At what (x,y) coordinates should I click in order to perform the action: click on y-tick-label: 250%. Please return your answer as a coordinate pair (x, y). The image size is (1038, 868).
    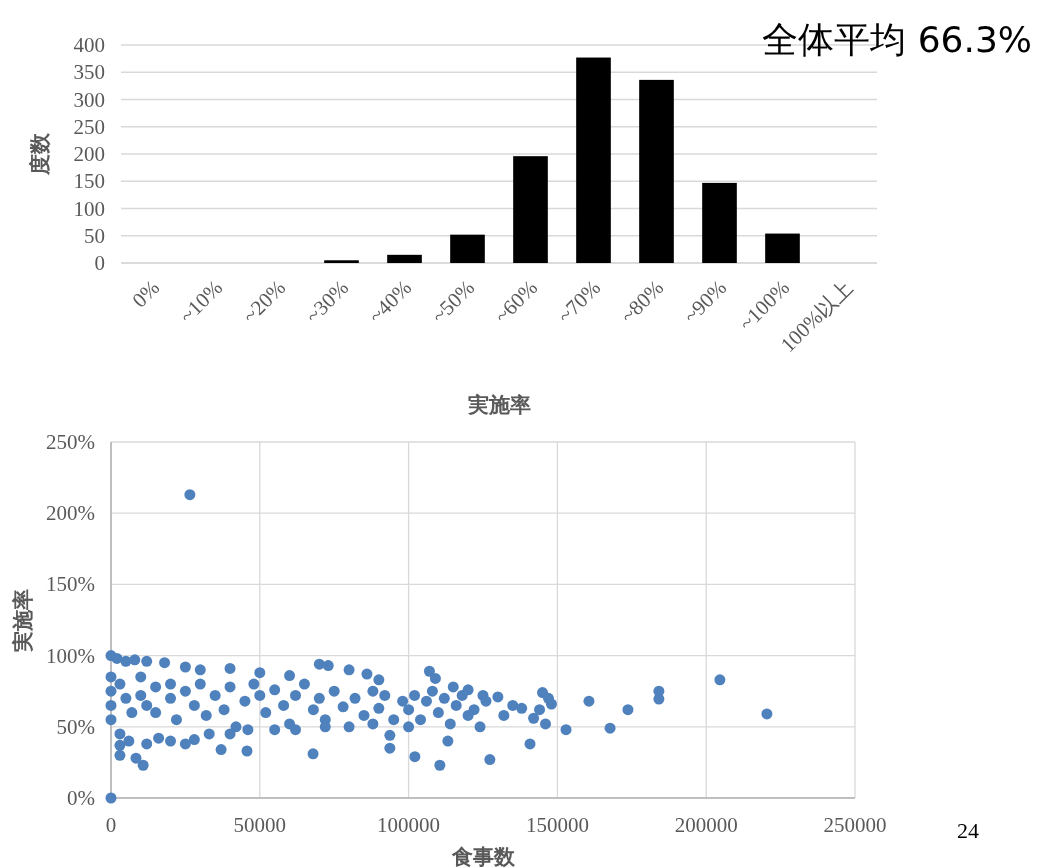
    Looking at the image, I should click on (70, 442).